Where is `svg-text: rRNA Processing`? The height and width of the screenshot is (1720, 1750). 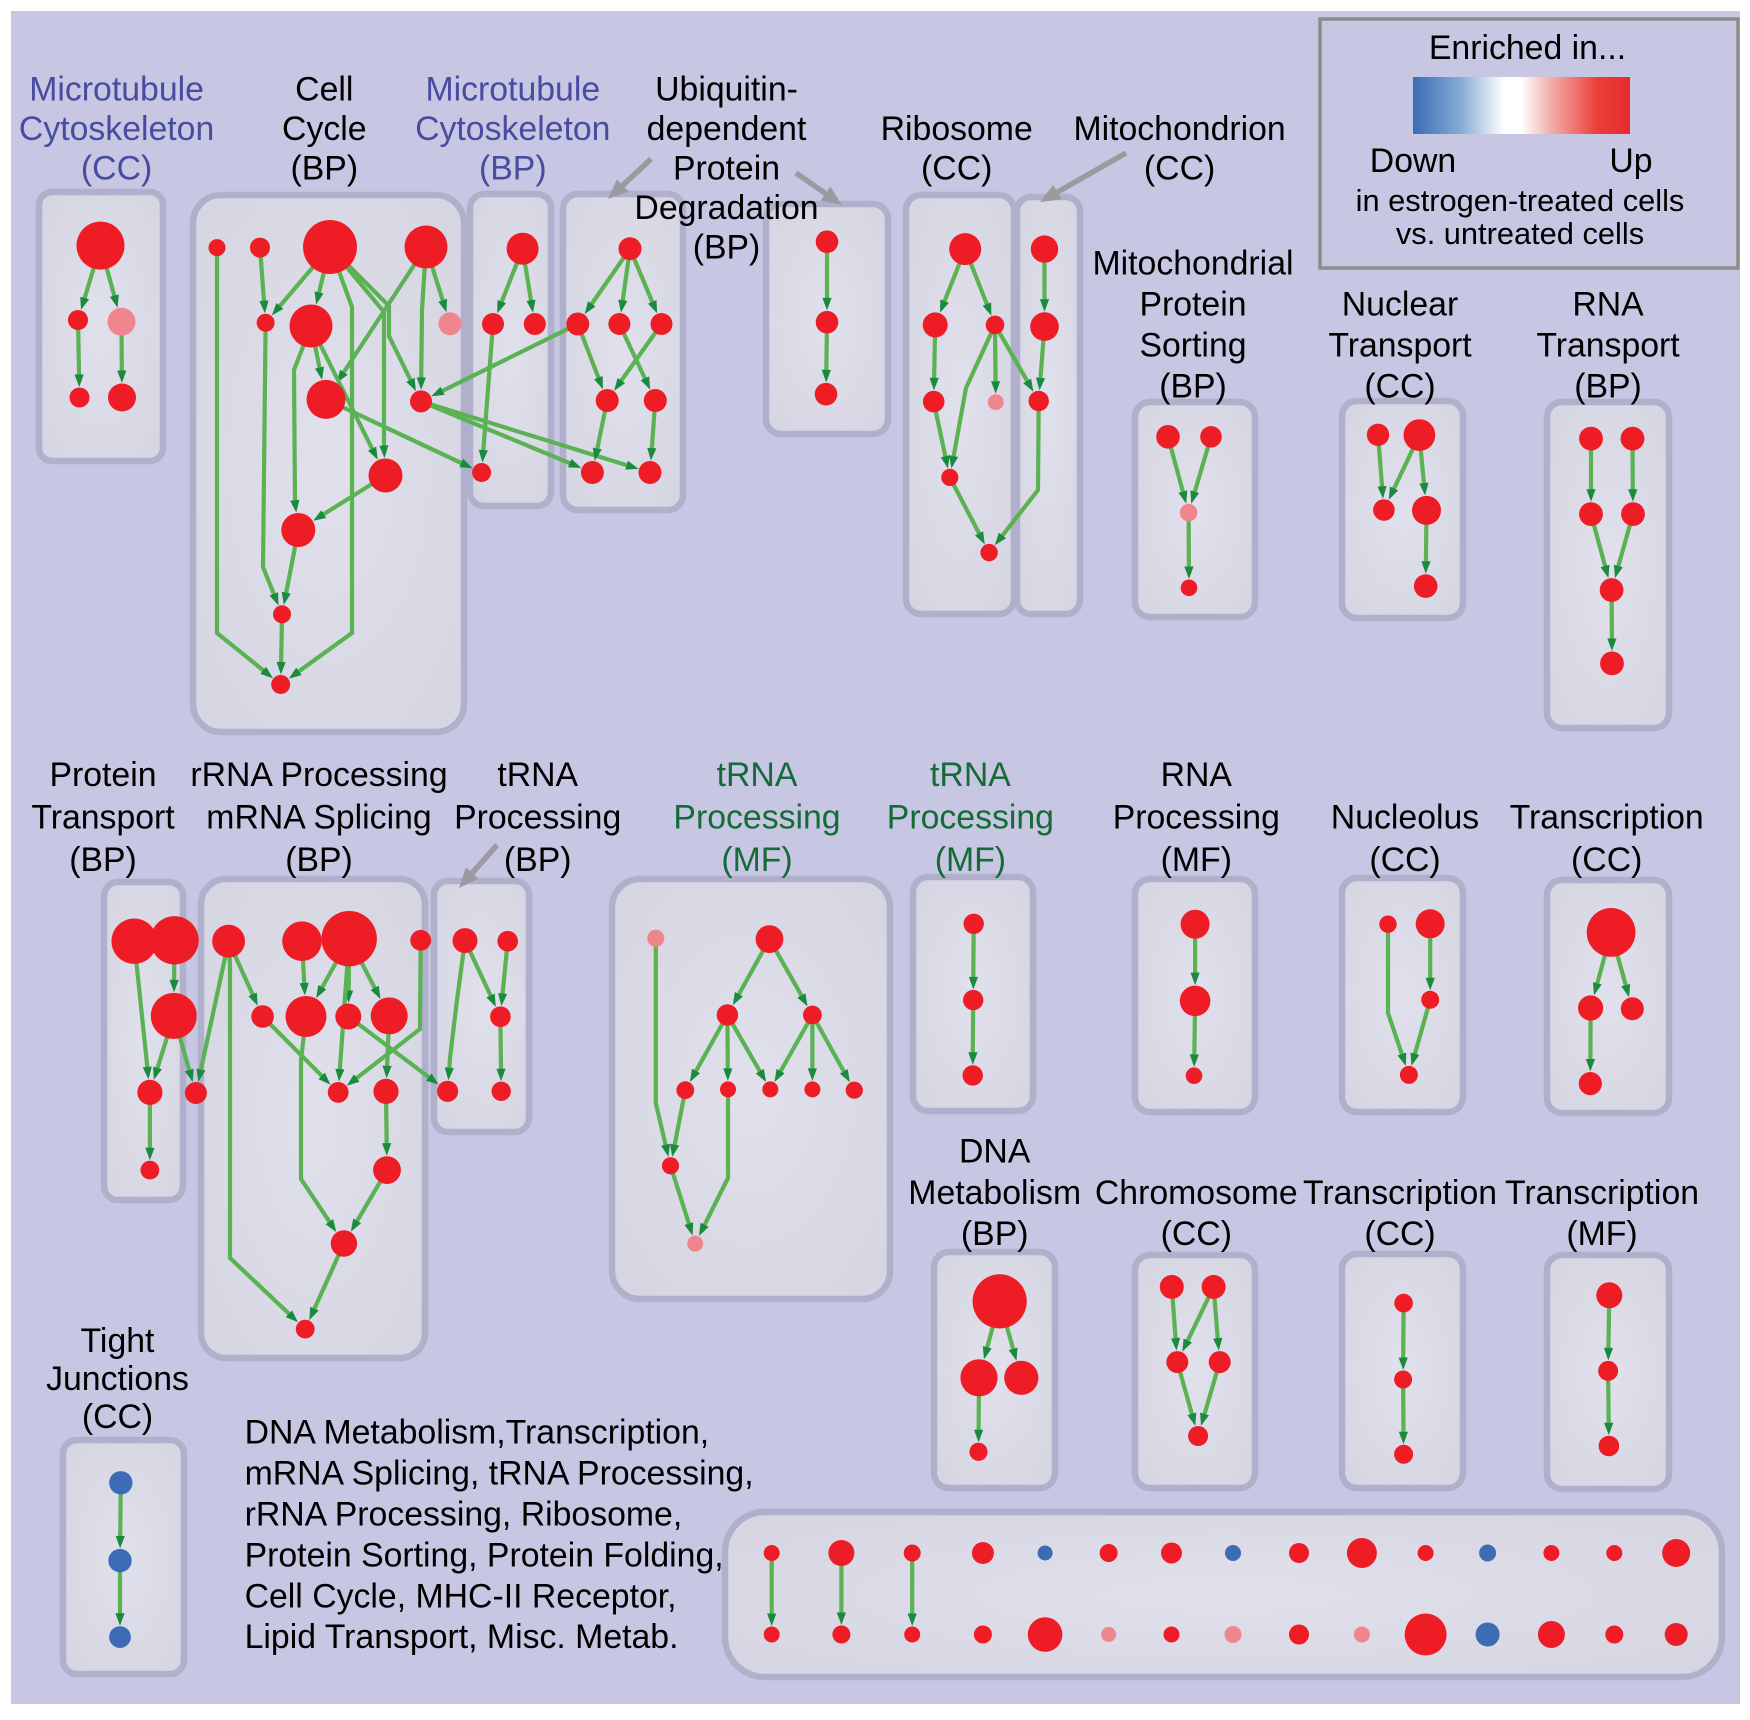 svg-text: rRNA Processing is located at coordinates (318, 775).